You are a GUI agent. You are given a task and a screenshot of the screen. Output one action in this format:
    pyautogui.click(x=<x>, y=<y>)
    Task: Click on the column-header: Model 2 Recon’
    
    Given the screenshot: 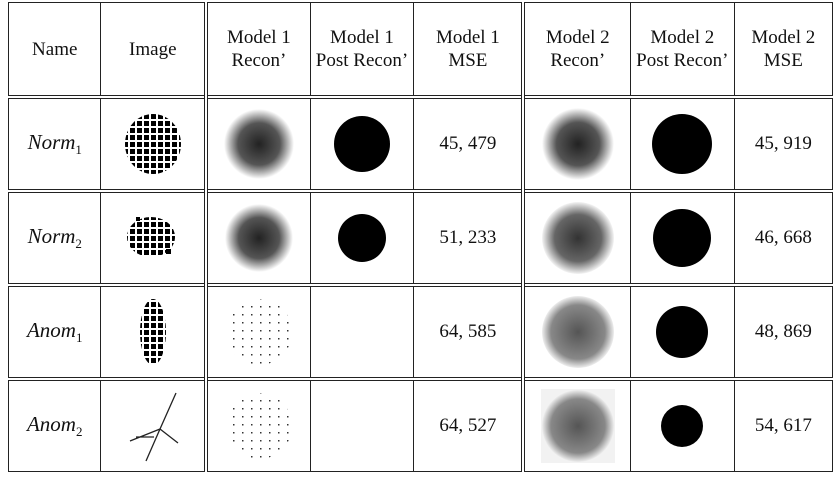 What is the action you would take?
    pyautogui.click(x=577, y=50)
    